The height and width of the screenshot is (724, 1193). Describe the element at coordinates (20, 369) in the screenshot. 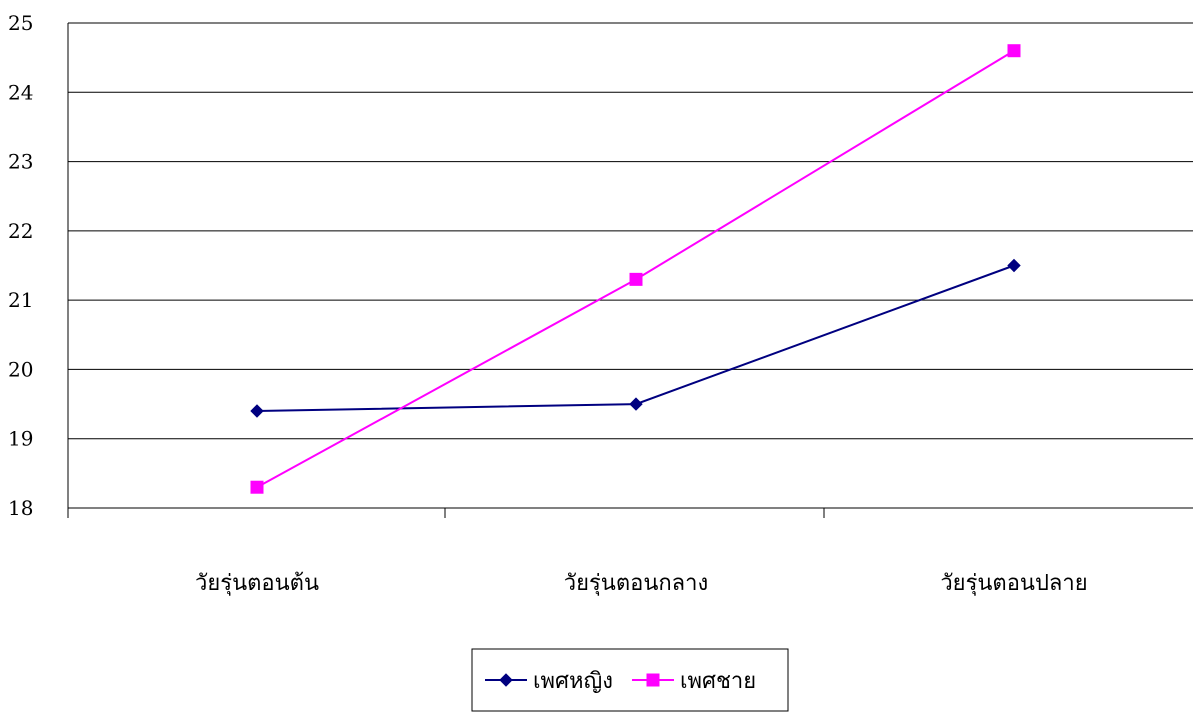

I see `y-tick-label: 20` at that location.